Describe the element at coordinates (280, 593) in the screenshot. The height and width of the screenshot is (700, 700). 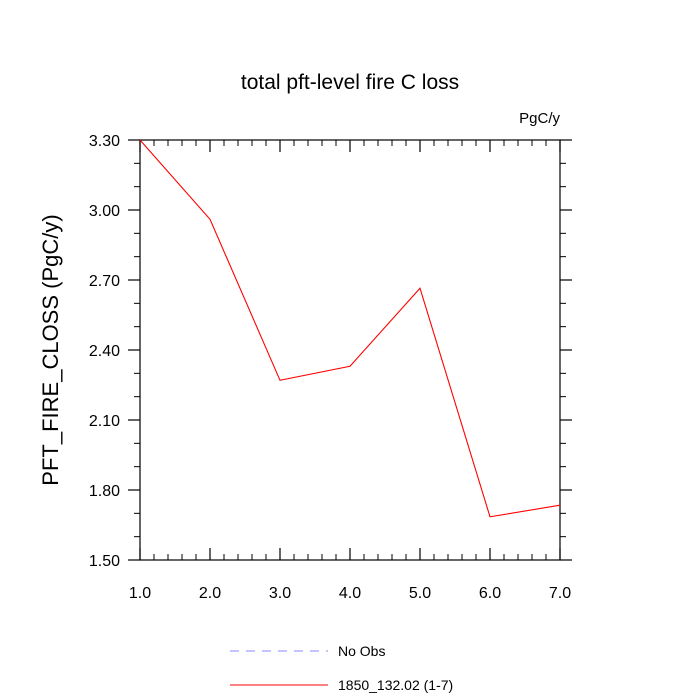
I see `x-tick-label: 3.0` at that location.